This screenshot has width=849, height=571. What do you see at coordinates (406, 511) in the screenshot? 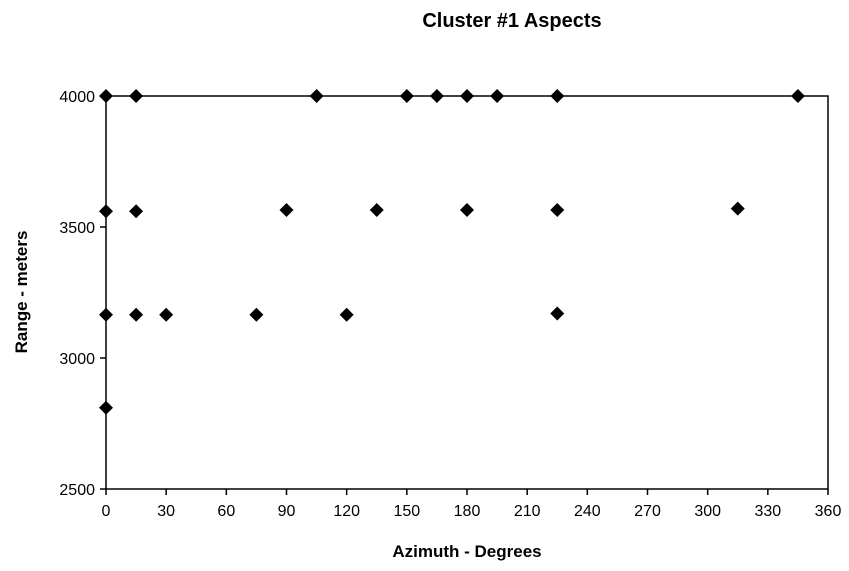
I see `x-tick-label: 150` at bounding box center [406, 511].